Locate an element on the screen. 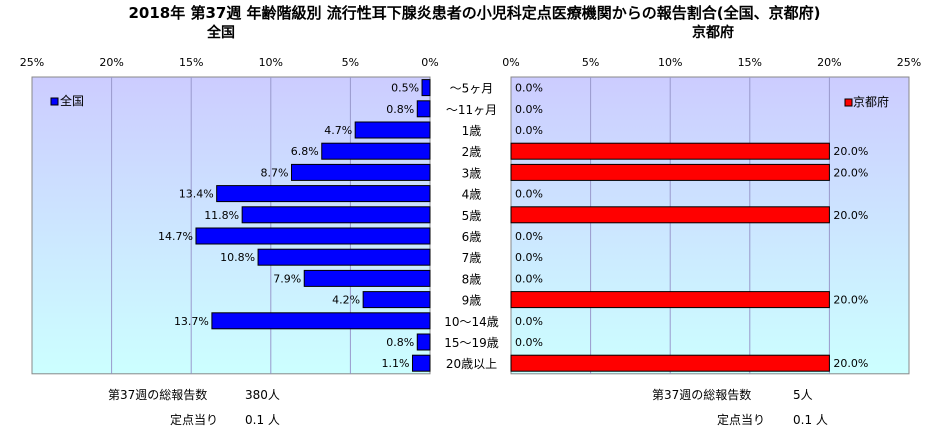 Image resolution: width=949 pixels, height=433 pixels. left-tick-label: 0% is located at coordinates (429, 62).